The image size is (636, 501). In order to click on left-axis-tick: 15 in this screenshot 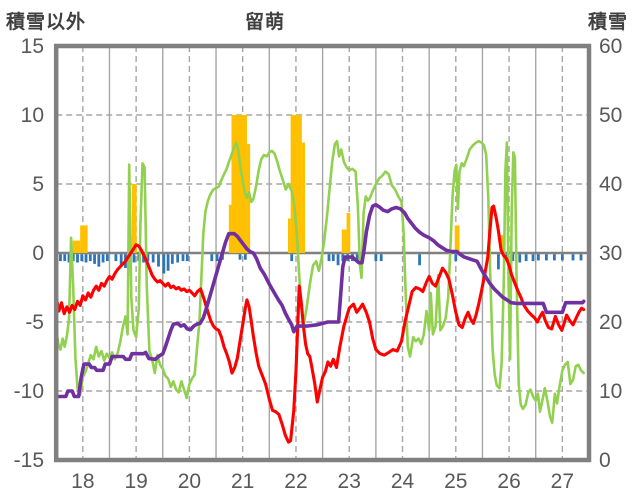, I will do `click(32, 46)`.